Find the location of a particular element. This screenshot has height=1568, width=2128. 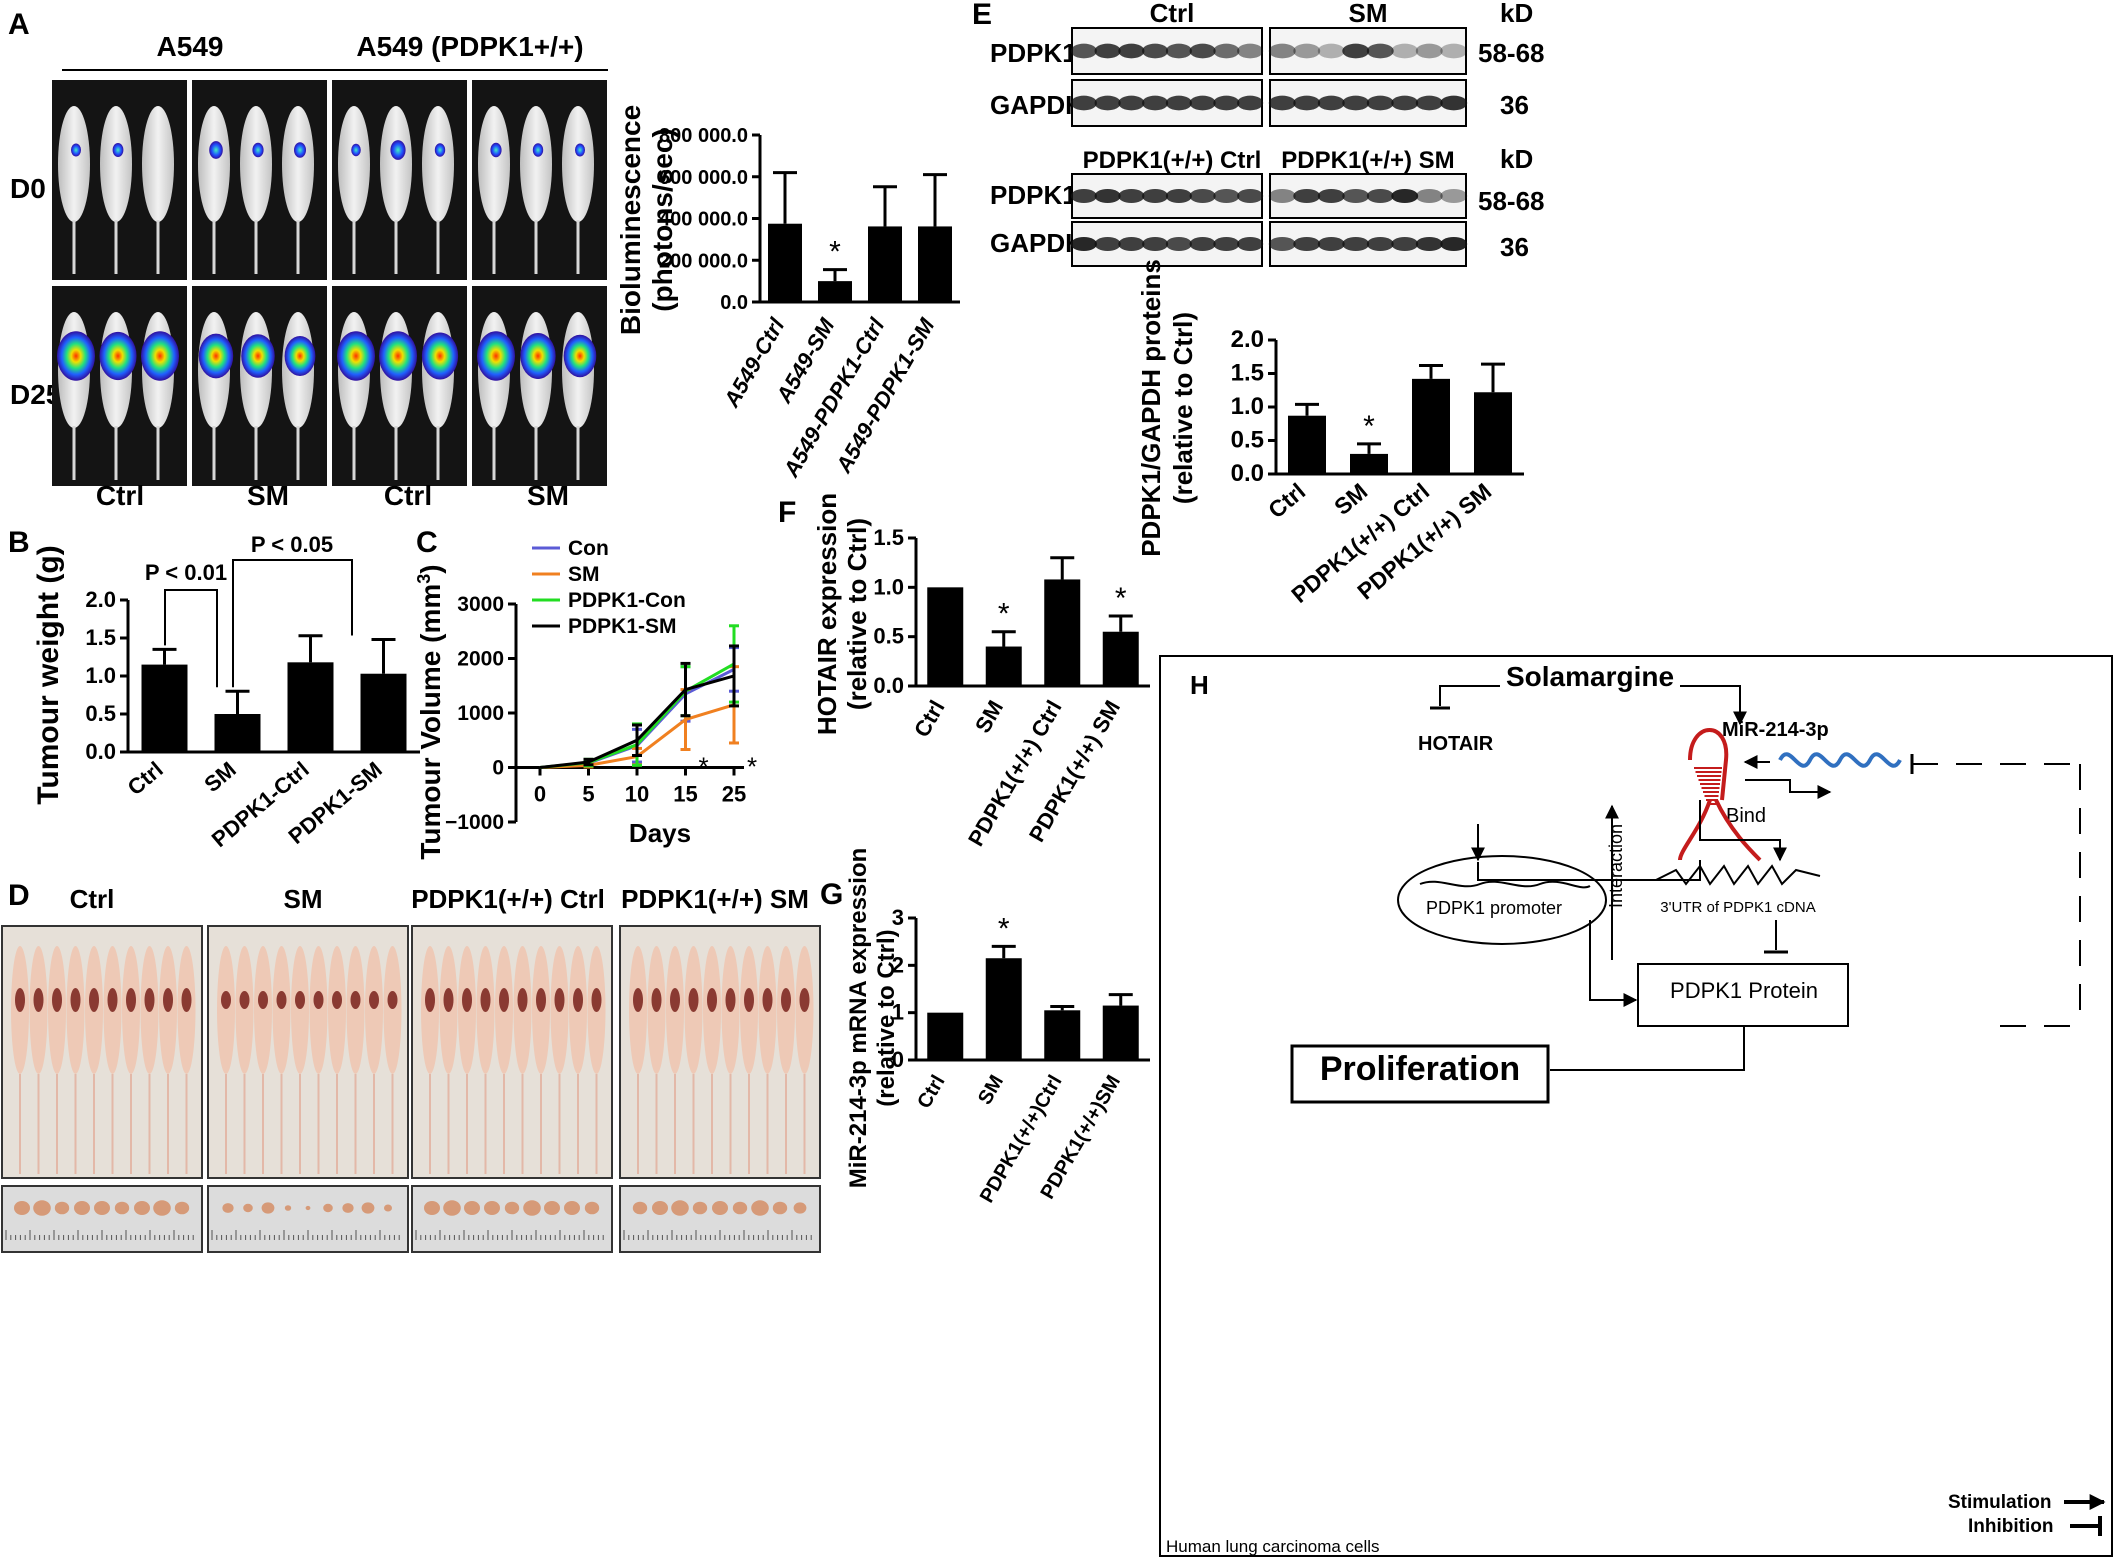

legend-stimulation: Stimulation is located at coordinates (1999, 1502).